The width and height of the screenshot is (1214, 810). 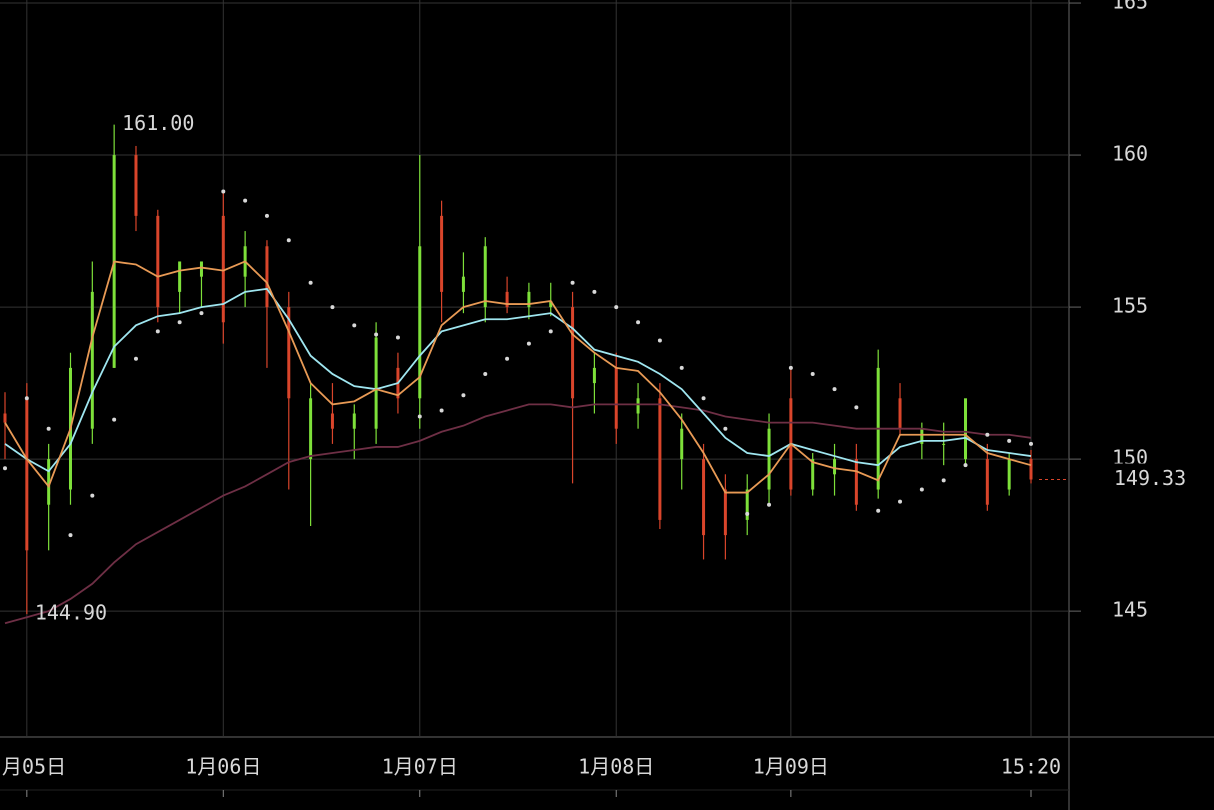 What do you see at coordinates (1031, 767) in the screenshot?
I see `x-tick-label: 15:20` at bounding box center [1031, 767].